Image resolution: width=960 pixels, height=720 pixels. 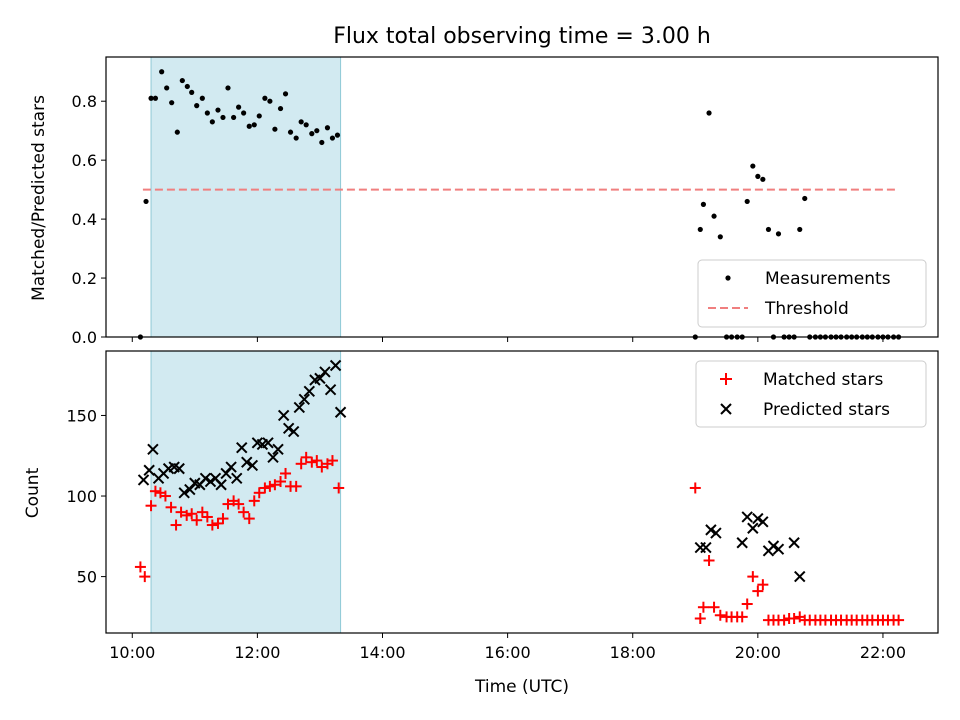 What do you see at coordinates (84, 101) in the screenshot?
I see `top-y-tick-label: 0.8` at bounding box center [84, 101].